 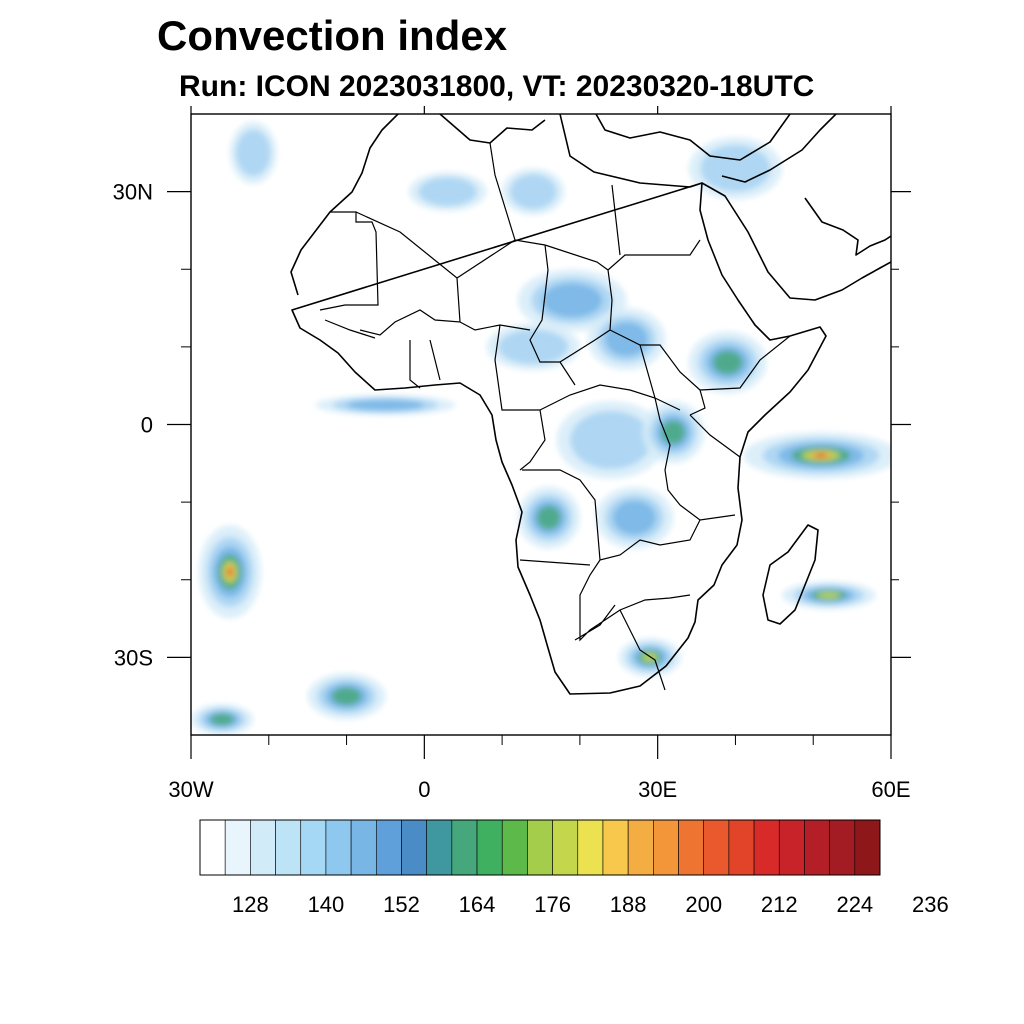 I want to click on colorbar: 128 140 152 164 176 188 200 212 224 236, so click(x=574, y=868).